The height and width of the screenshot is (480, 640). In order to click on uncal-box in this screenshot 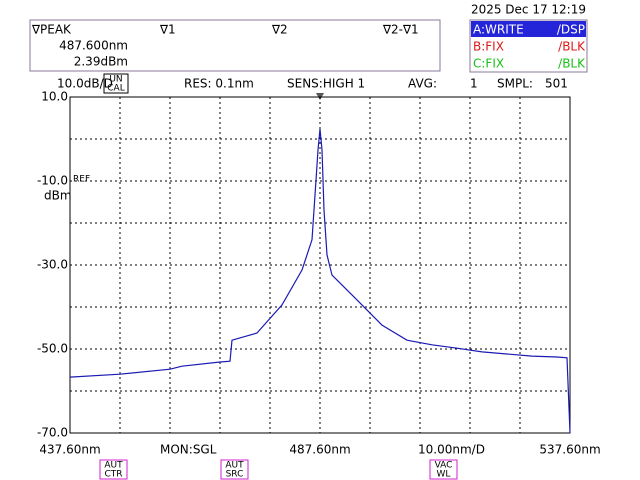, I will do `click(116, 83)`.